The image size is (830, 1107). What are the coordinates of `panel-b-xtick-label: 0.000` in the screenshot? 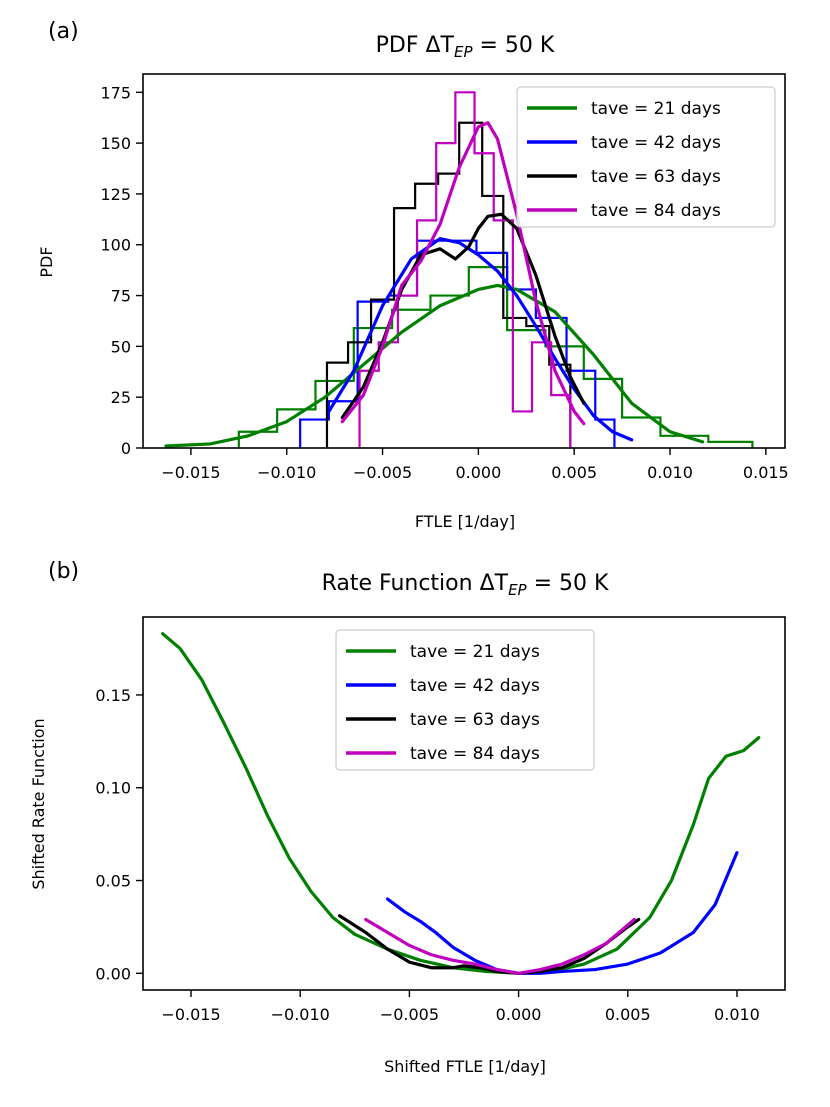 It's located at (519, 1014).